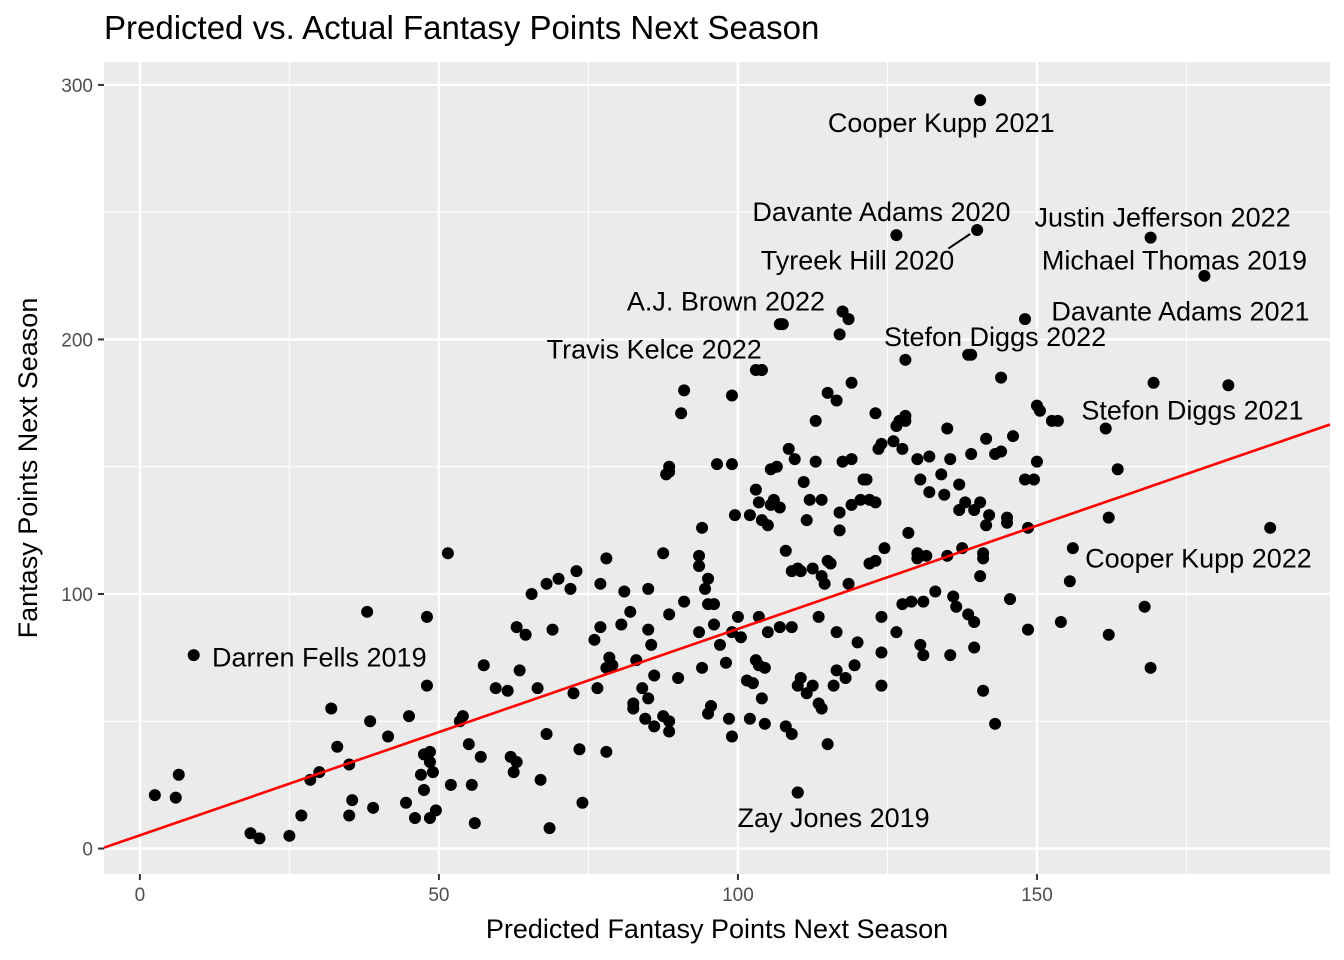 The width and height of the screenshot is (1344, 960). What do you see at coordinates (654, 350) in the screenshot?
I see `point-label: Travis Kelce 2022` at bounding box center [654, 350].